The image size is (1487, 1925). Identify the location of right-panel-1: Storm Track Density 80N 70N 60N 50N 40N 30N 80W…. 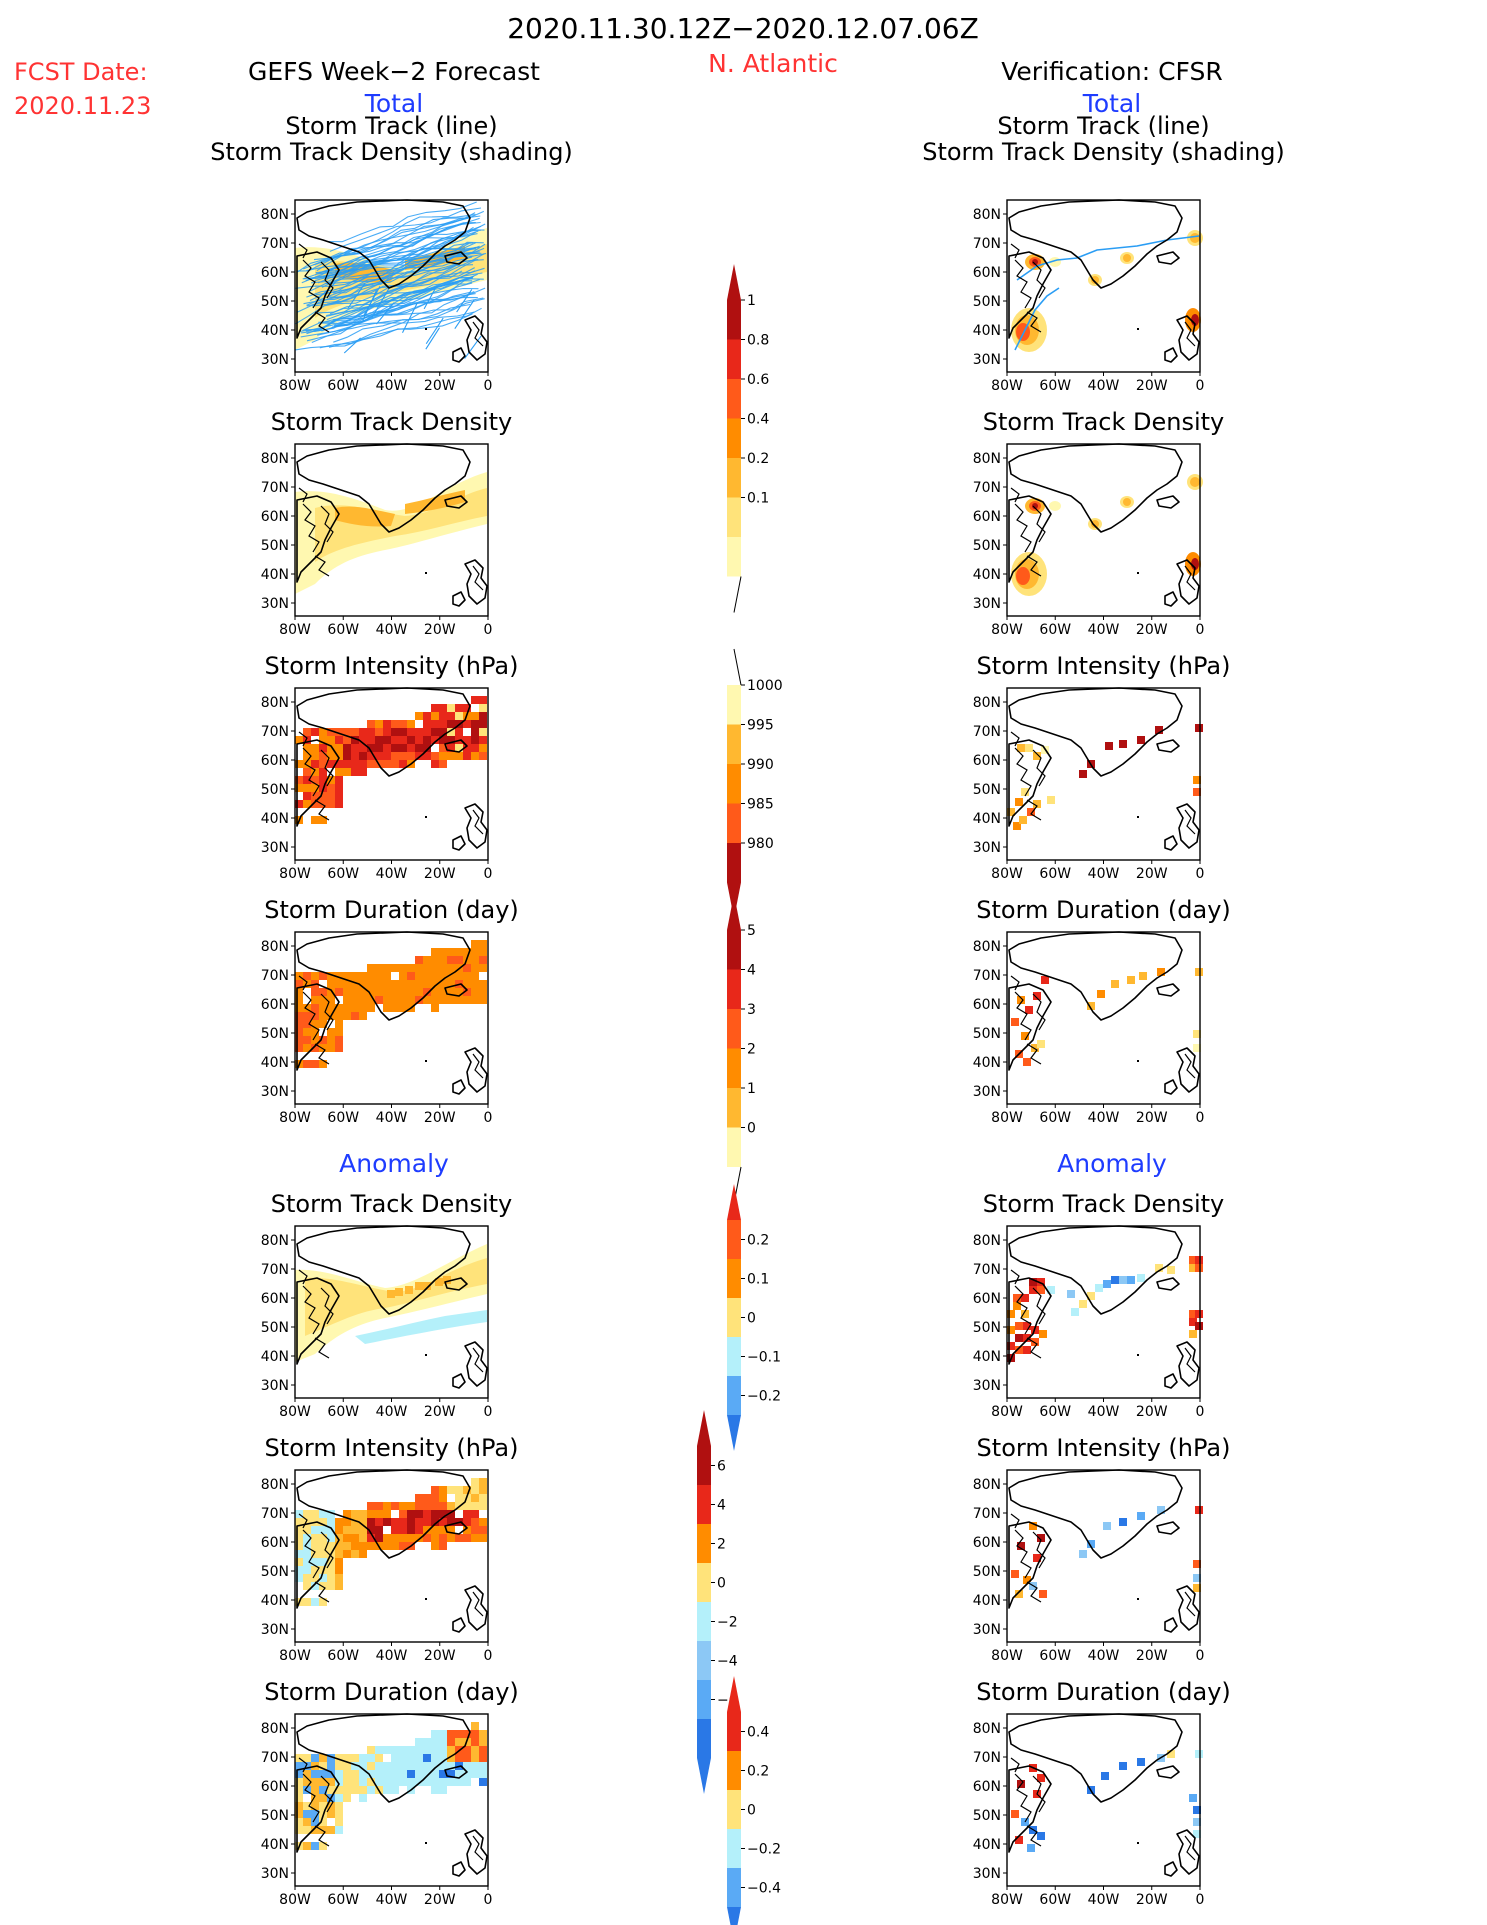
(1099, 523).